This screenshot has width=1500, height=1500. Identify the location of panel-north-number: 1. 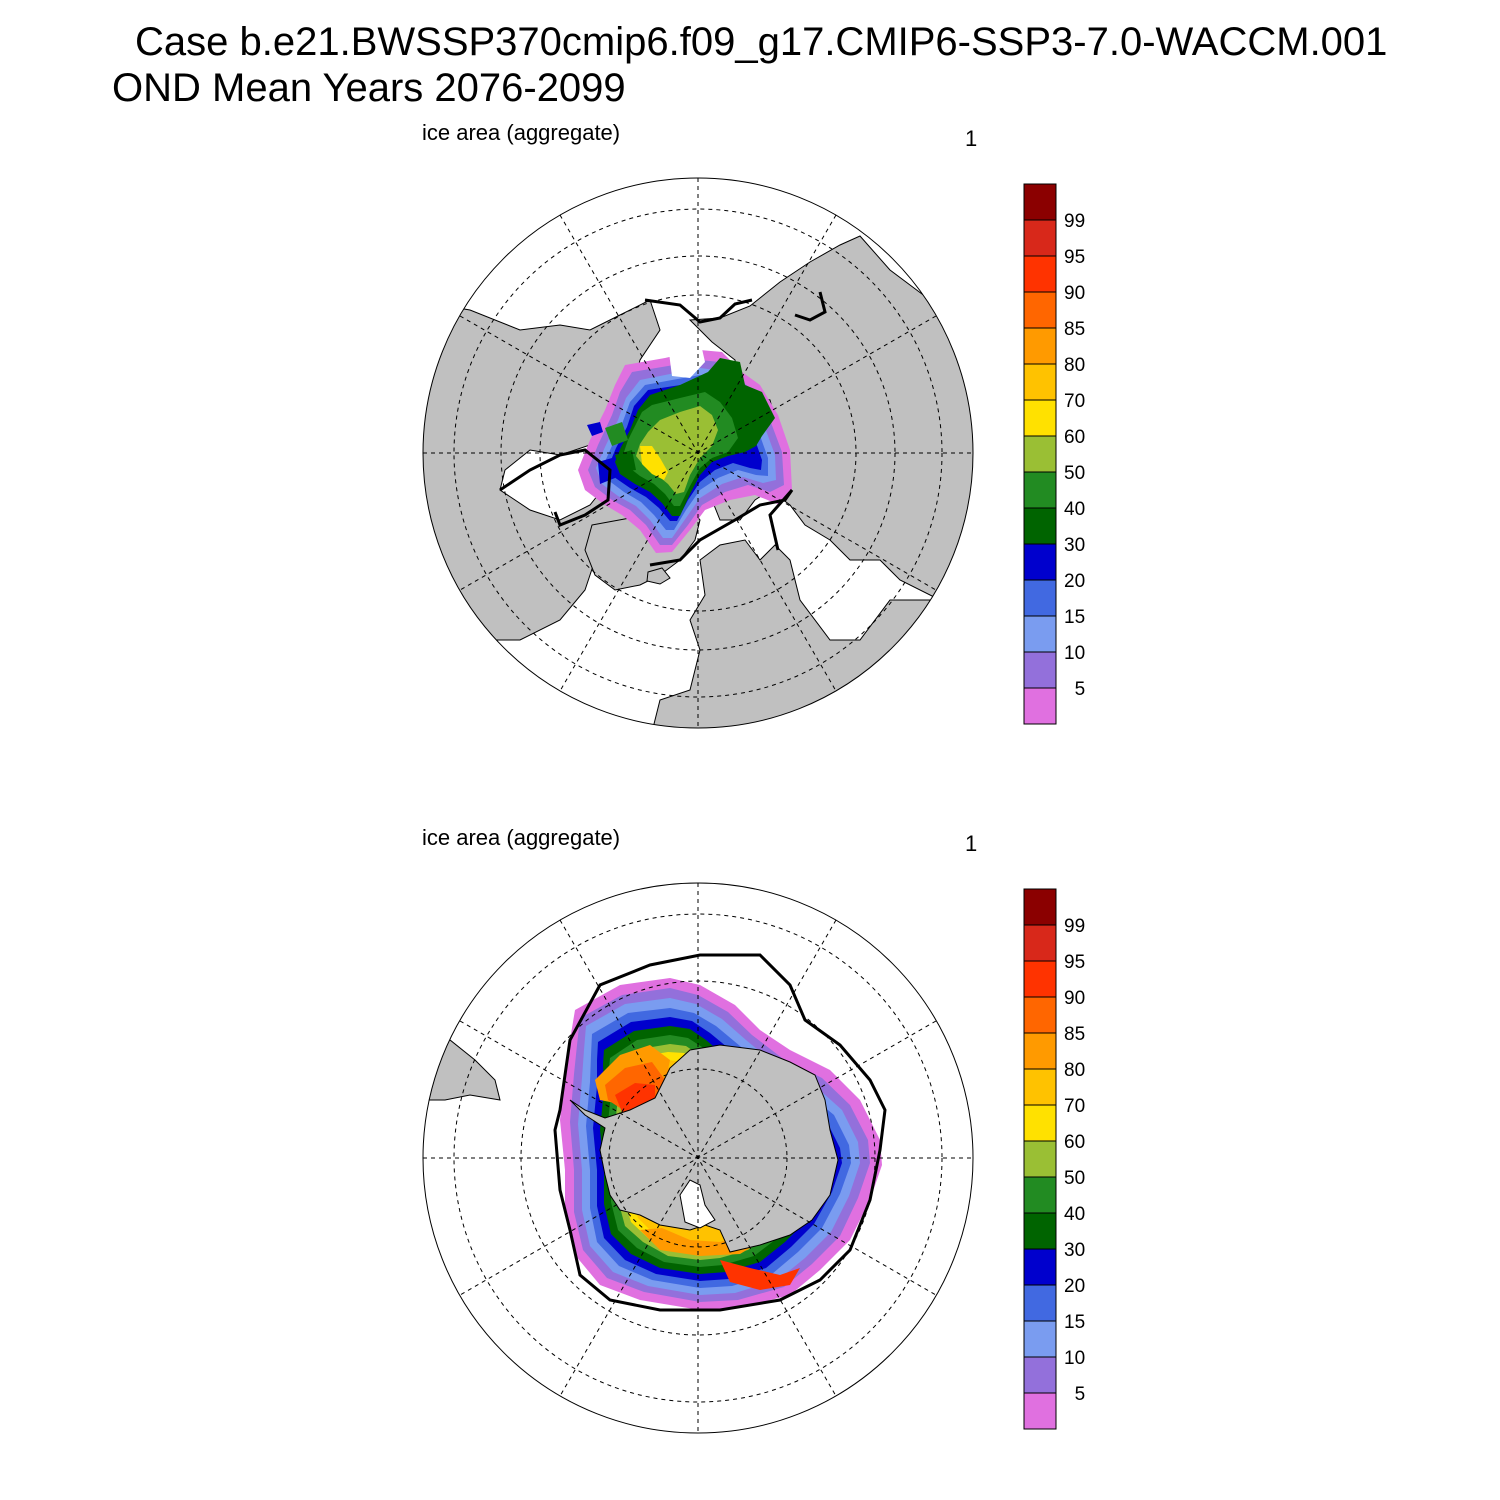
(971, 138).